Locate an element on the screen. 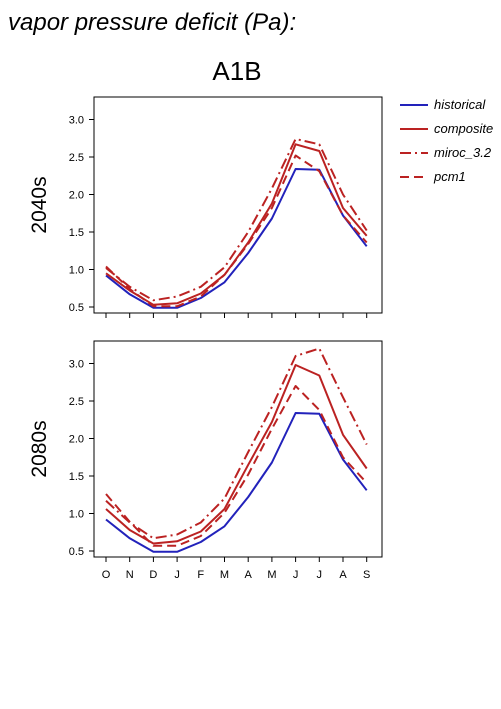 The width and height of the screenshot is (501, 709). scenario-title: A1B is located at coordinates (236, 71).